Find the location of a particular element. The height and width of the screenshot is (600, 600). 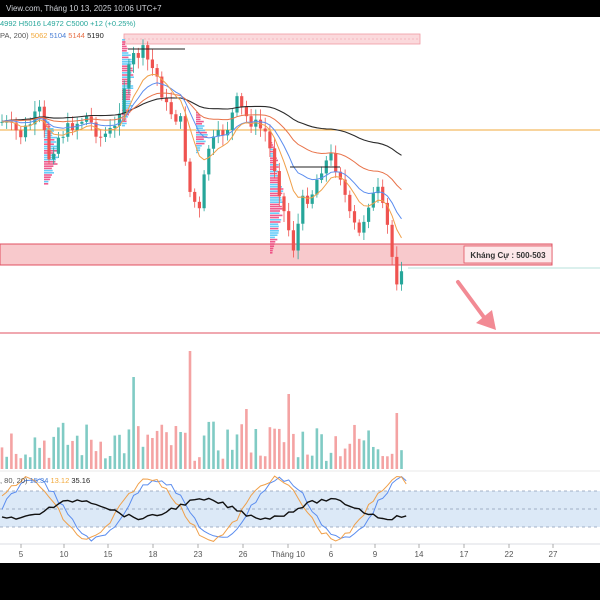

ohlc-low: L4972 is located at coordinates (53, 23).